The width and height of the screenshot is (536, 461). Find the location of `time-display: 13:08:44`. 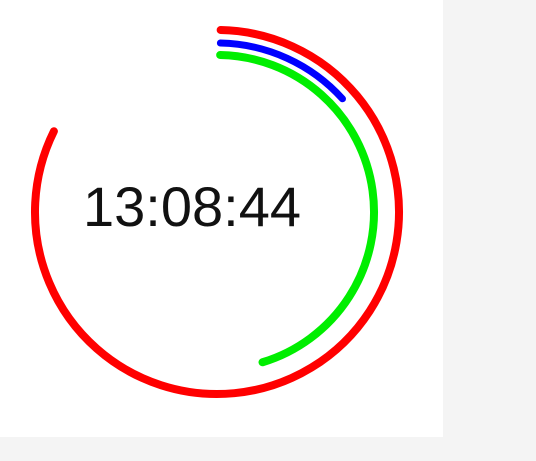

time-display: 13:08:44 is located at coordinates (192, 206).